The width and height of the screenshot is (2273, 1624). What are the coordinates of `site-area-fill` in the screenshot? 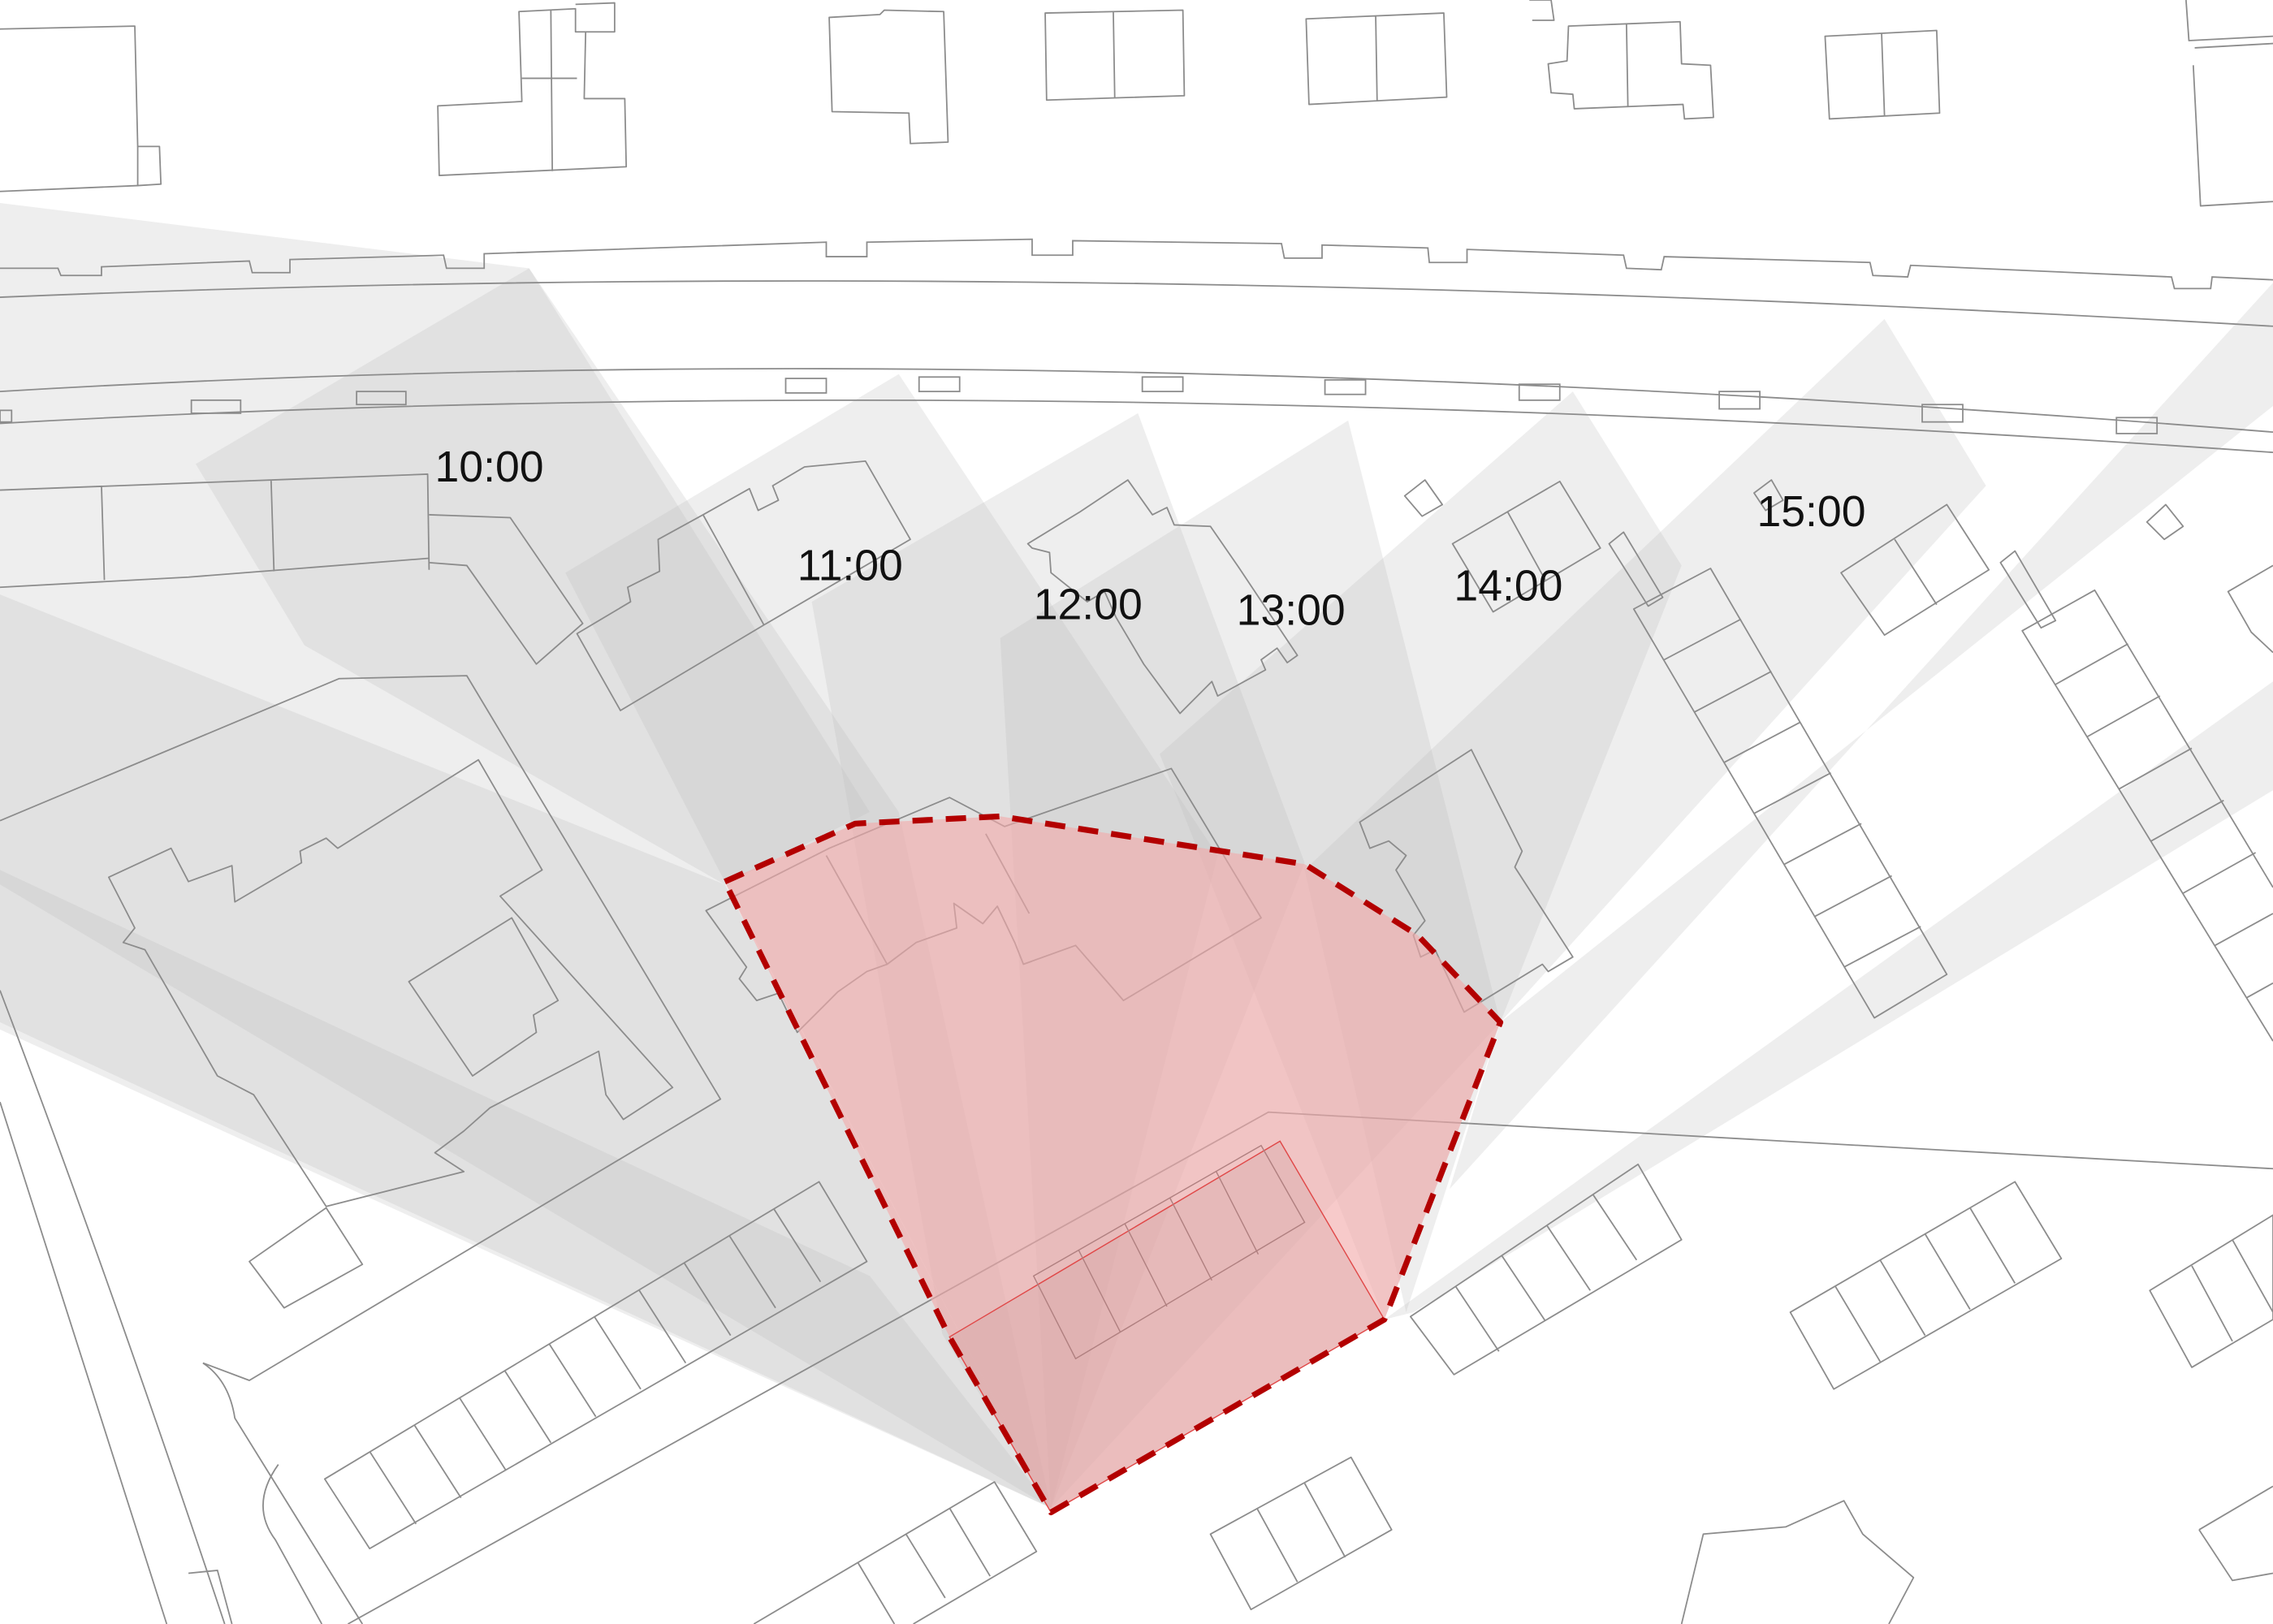 It's located at (1112, 1165).